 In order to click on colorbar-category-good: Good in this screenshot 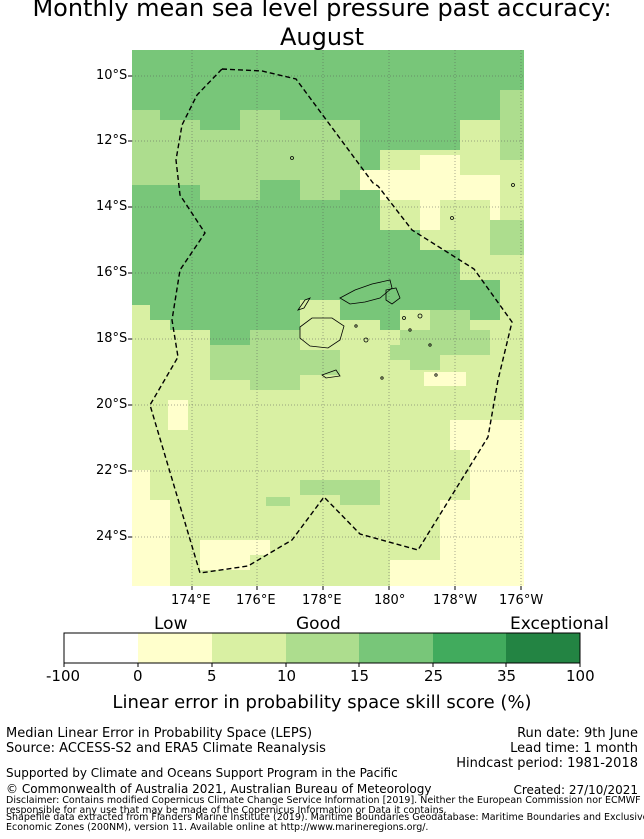, I will do `click(318, 624)`.